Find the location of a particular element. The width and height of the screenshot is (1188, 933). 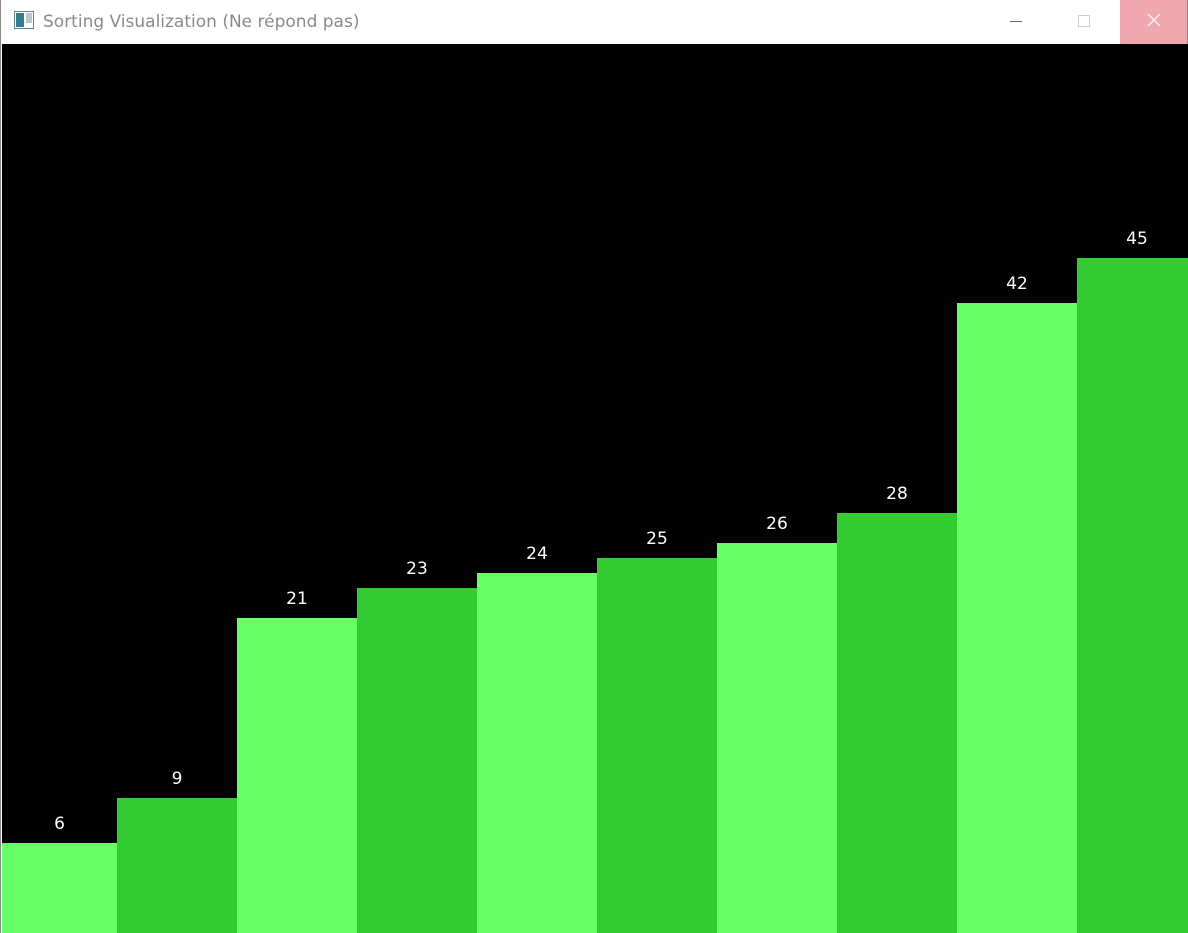

bar-value-label: 9 is located at coordinates (177, 779).